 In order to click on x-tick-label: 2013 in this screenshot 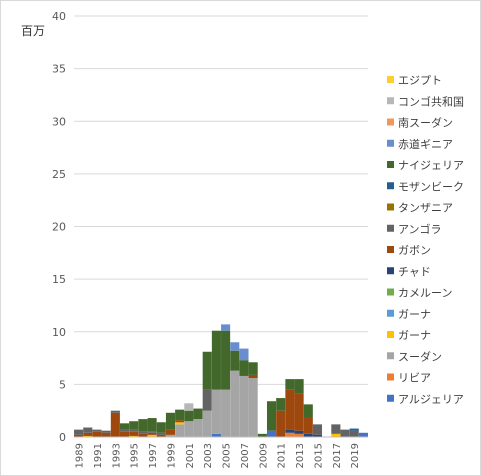, I will do `click(300, 455)`.